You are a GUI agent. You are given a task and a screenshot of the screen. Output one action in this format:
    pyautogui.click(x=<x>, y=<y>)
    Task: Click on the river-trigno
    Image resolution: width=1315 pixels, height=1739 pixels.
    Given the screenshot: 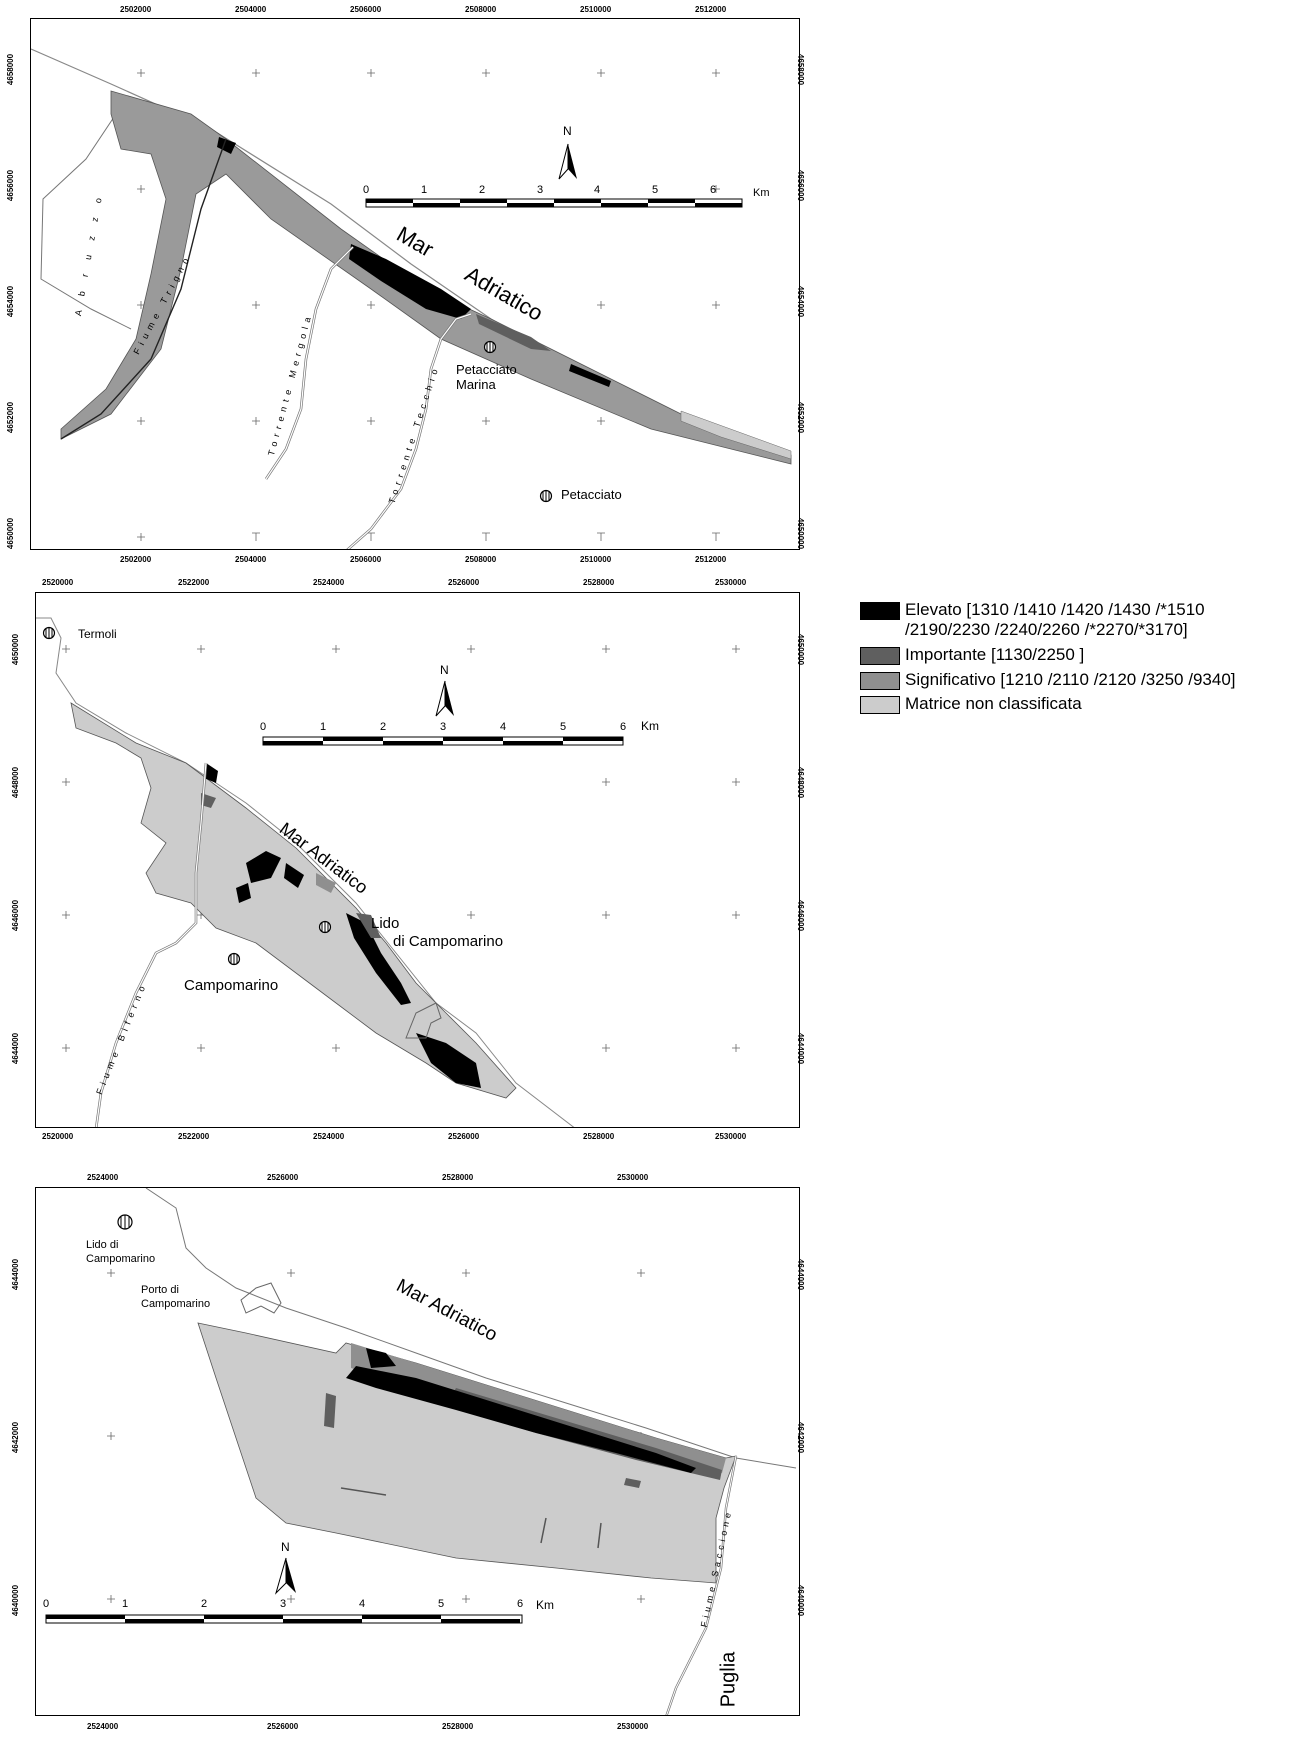 What is the action you would take?
    pyautogui.click(x=143, y=289)
    